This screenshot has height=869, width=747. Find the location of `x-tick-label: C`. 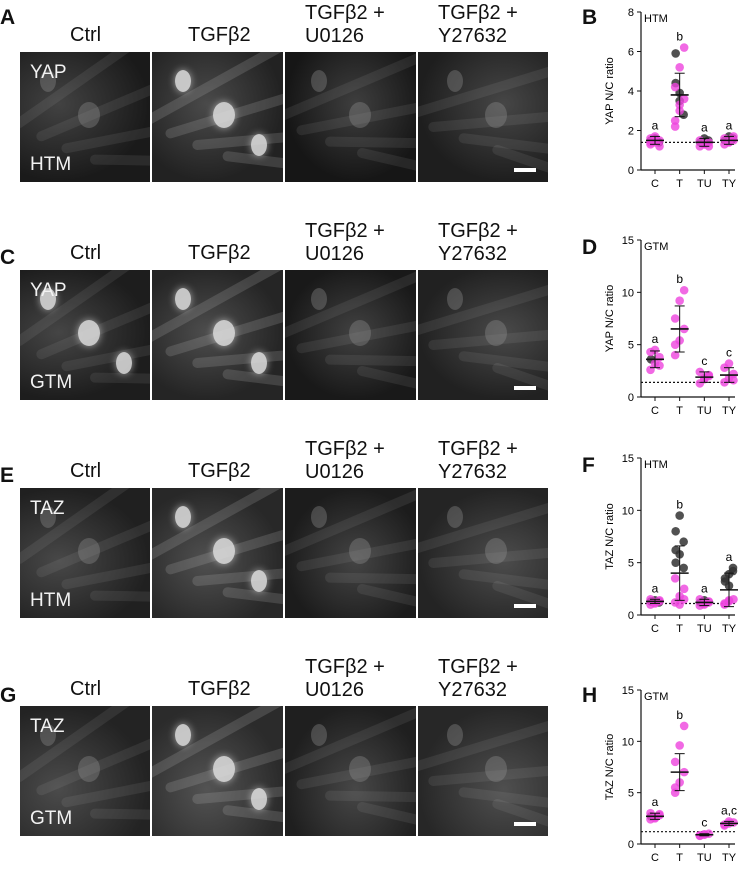

x-tick-label: C is located at coordinates (655, 629).